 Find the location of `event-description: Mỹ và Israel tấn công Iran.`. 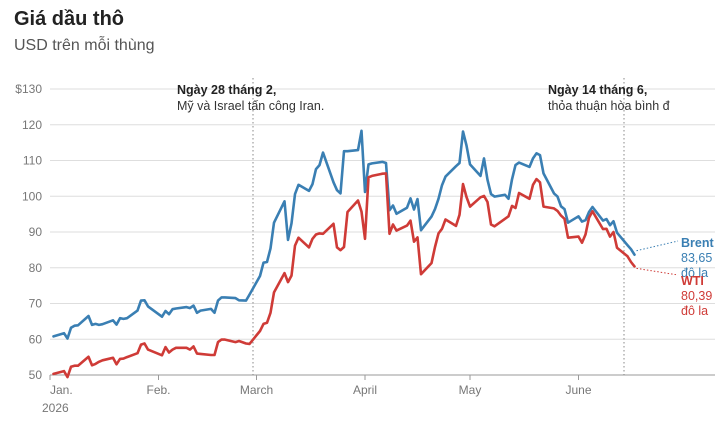

event-description: Mỹ và Israel tấn công Iran. is located at coordinates (250, 106).